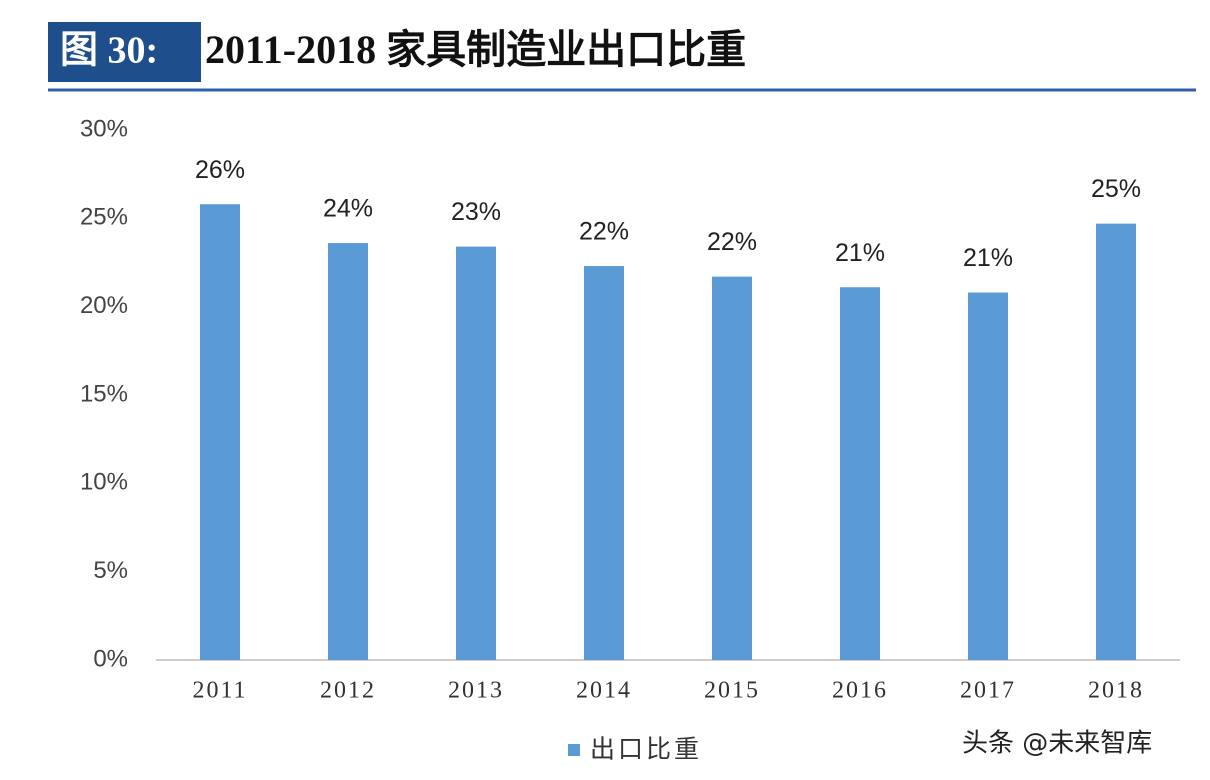 Image resolution: width=1210 pixels, height=780 pixels. Describe the element at coordinates (104, 128) in the screenshot. I see `y-tick-label: 30%` at that location.